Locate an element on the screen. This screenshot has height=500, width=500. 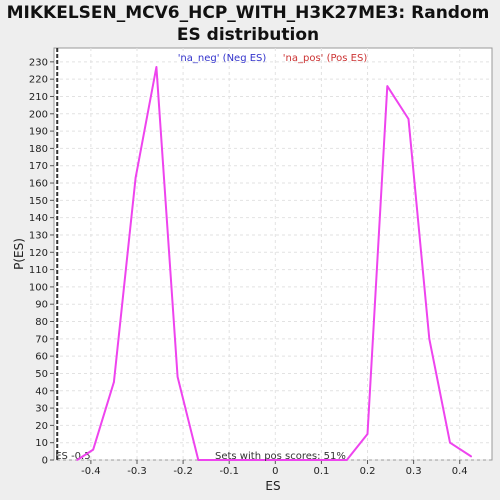
y-tick-label: 140 is located at coordinates (38, 218).